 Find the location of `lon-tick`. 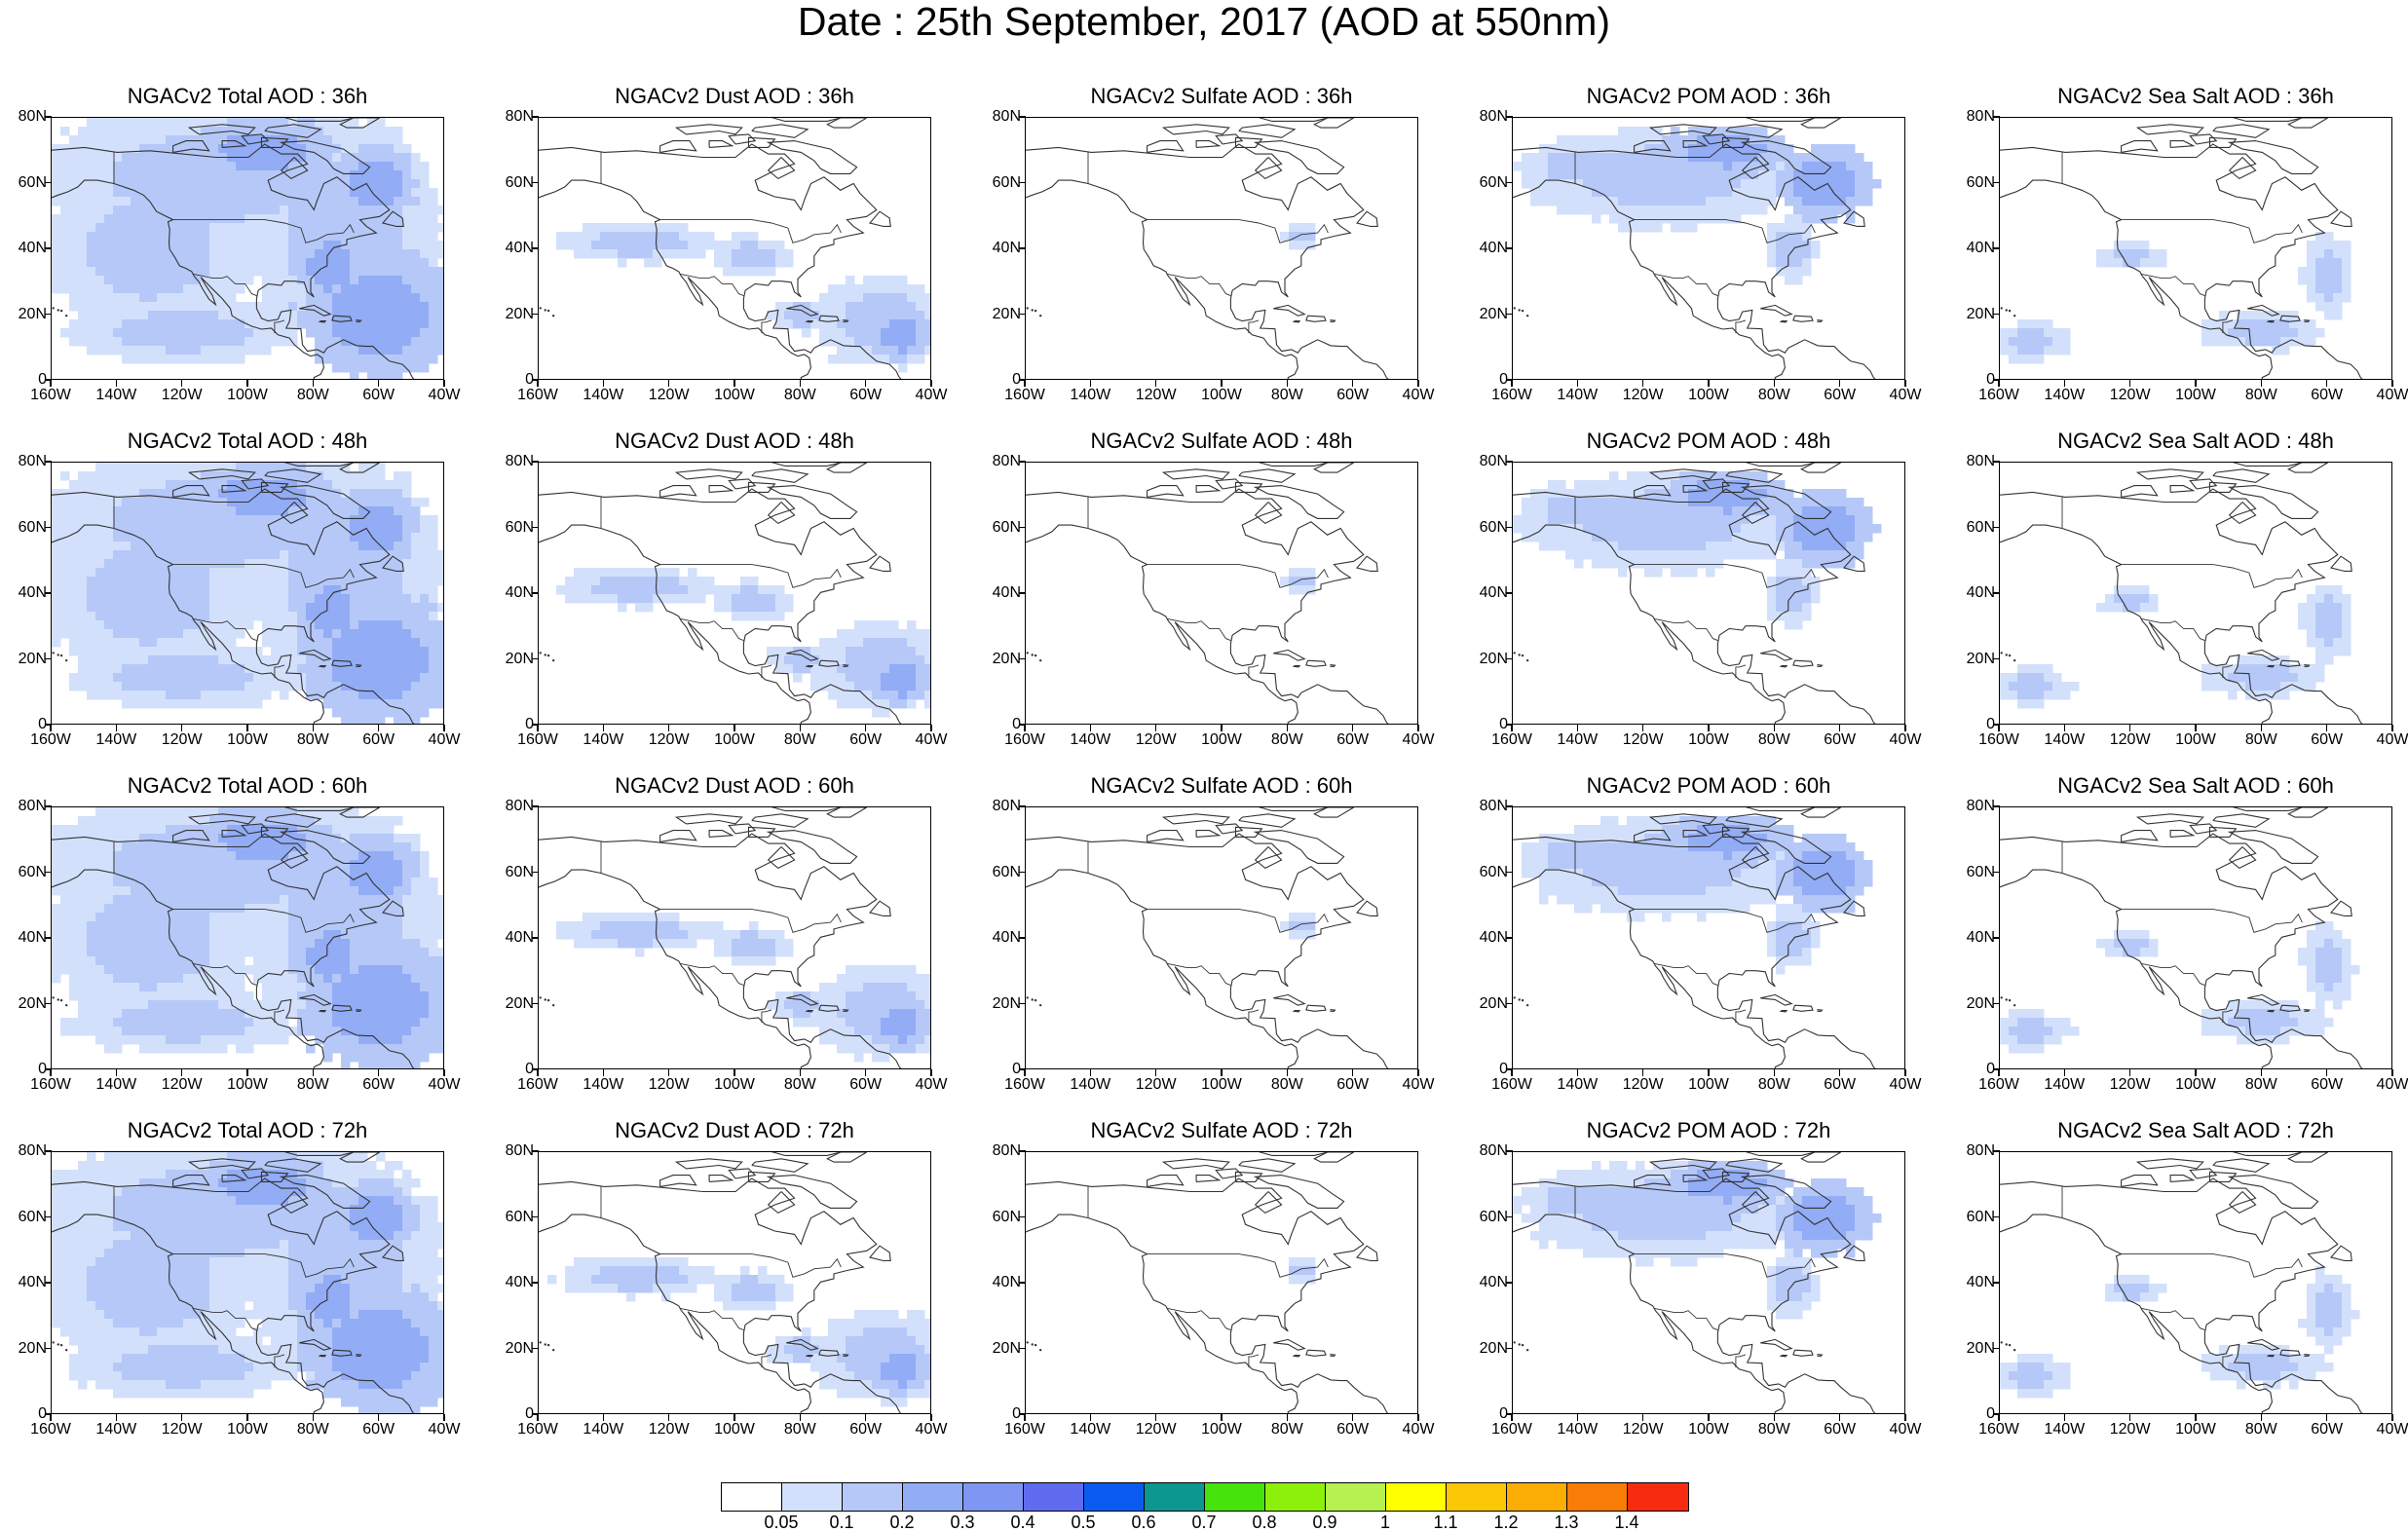

lon-tick is located at coordinates (801, 383).